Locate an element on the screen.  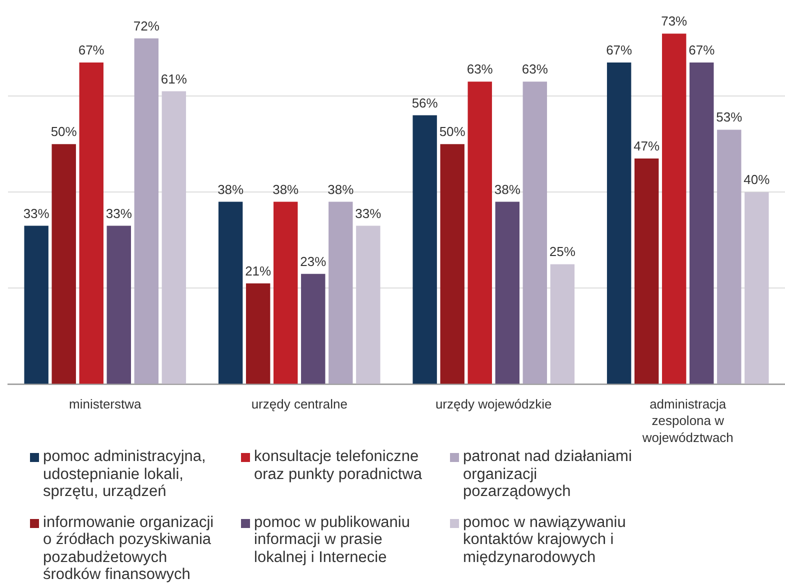
legend-label: pomoc w publikowaniu informacji w prasie lokalnej i Internecie is located at coordinates (332, 540).